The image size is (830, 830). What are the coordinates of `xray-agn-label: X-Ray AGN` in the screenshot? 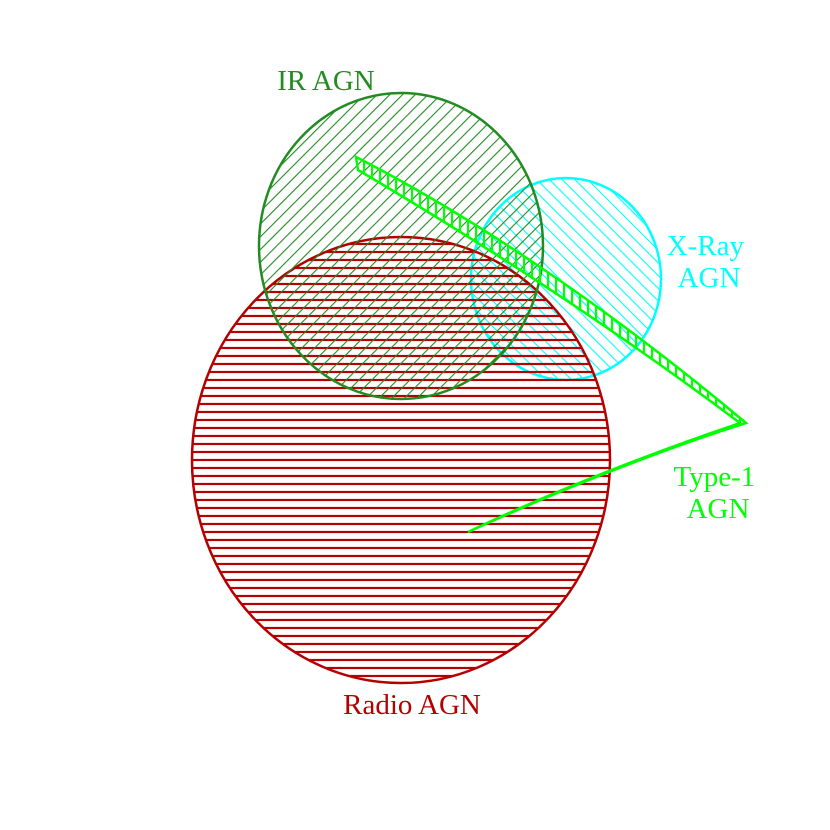 It's located at (709, 262).